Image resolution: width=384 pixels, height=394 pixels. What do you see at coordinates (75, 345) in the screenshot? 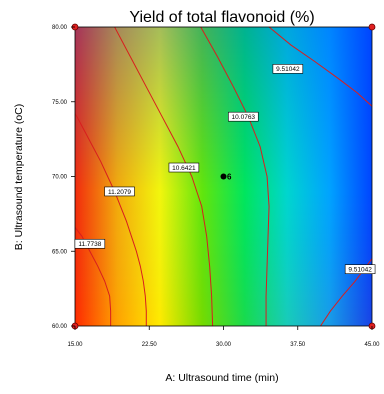
I see `x-tick-label: 15.00` at bounding box center [75, 345].